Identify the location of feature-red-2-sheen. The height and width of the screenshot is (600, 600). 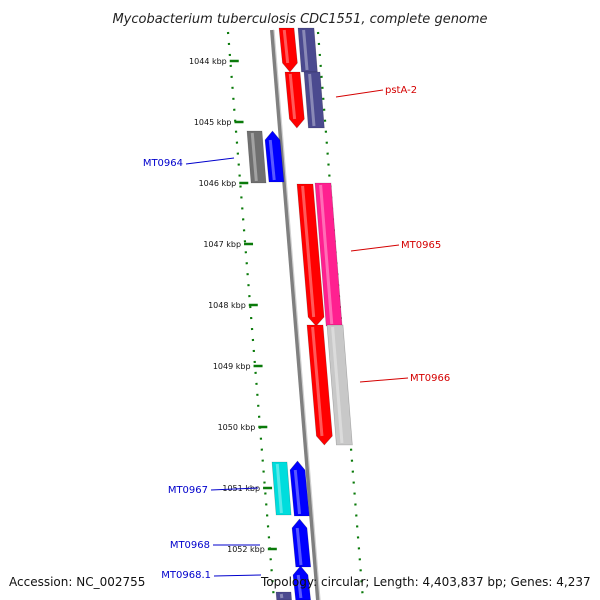
(308, 251).